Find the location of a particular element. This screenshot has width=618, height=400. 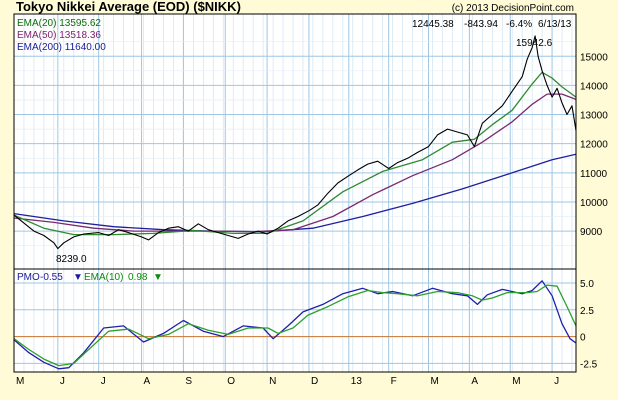

quote-pct: -6.4% is located at coordinates (519, 24).